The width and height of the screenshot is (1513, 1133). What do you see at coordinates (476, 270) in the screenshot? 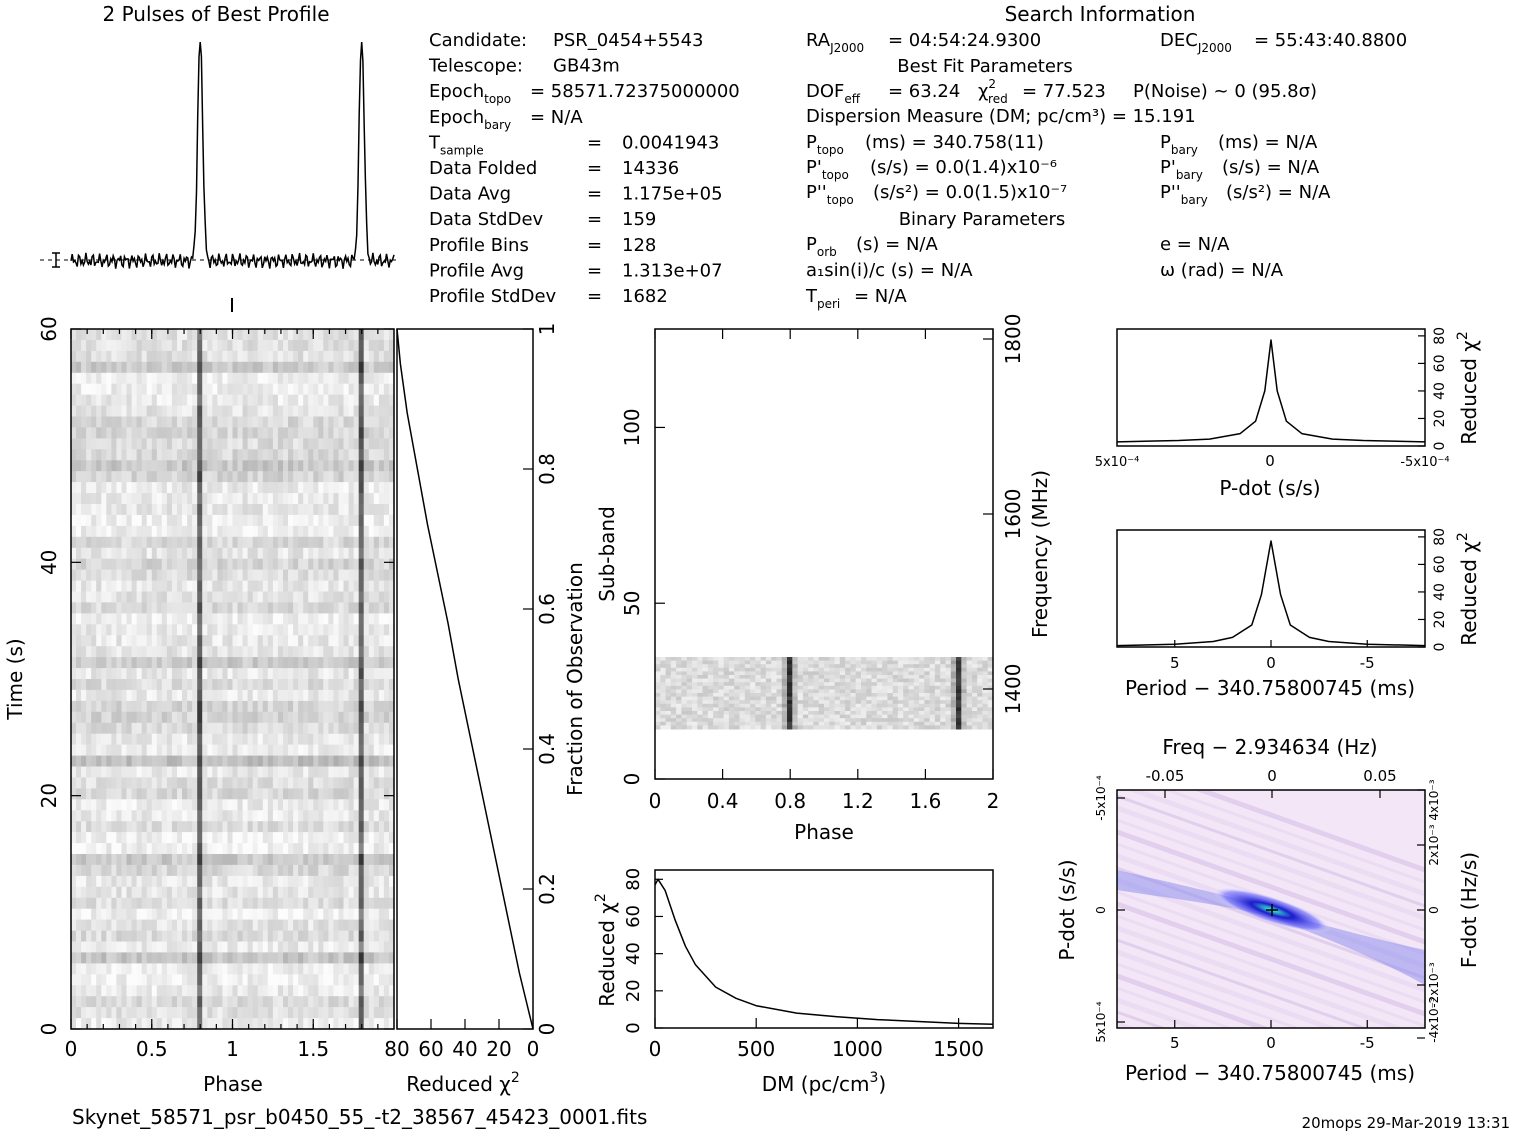
I see `info-label-9: Profile Avg` at bounding box center [476, 270].